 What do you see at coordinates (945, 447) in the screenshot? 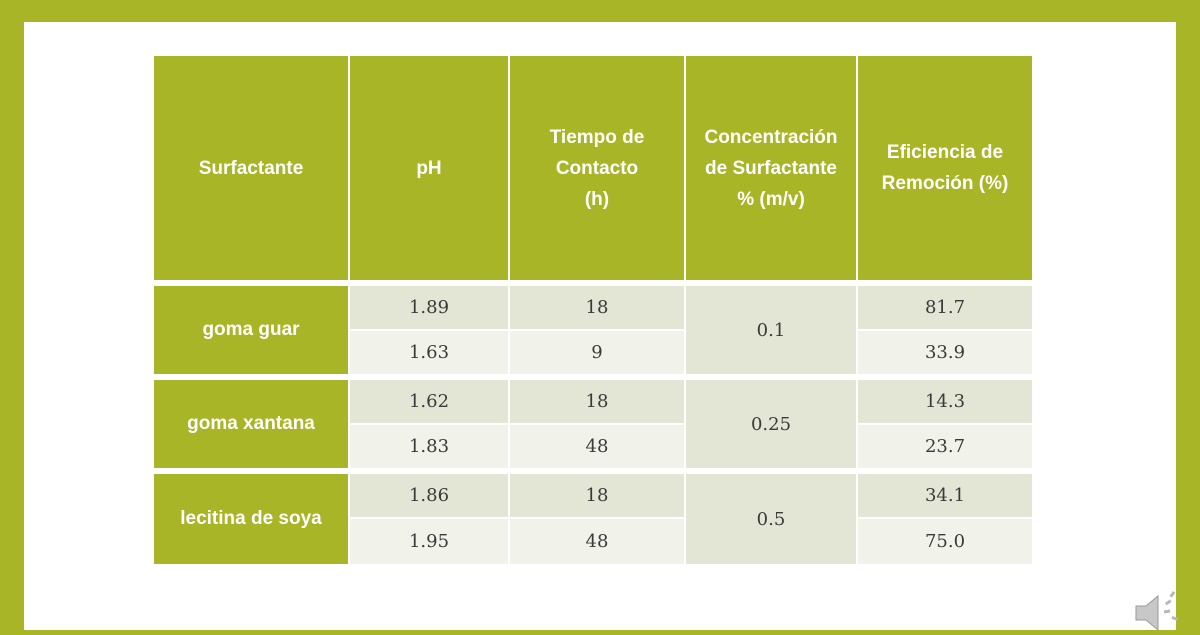
I see `eficiencia-cell: 23.7` at bounding box center [945, 447].